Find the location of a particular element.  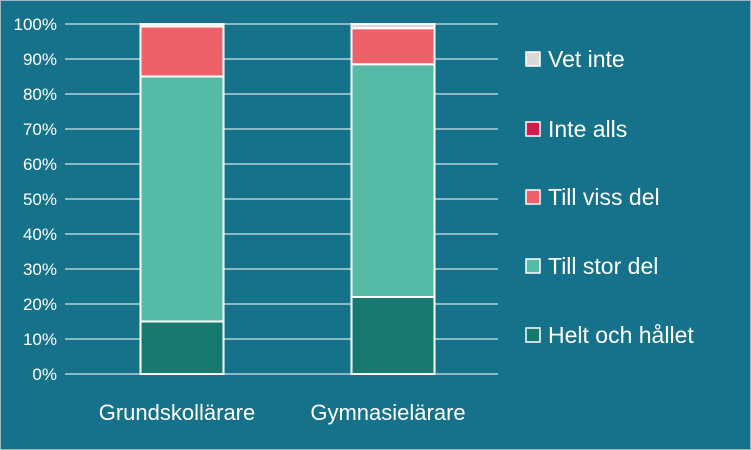

y-tick-label: 0% is located at coordinates (44, 374).